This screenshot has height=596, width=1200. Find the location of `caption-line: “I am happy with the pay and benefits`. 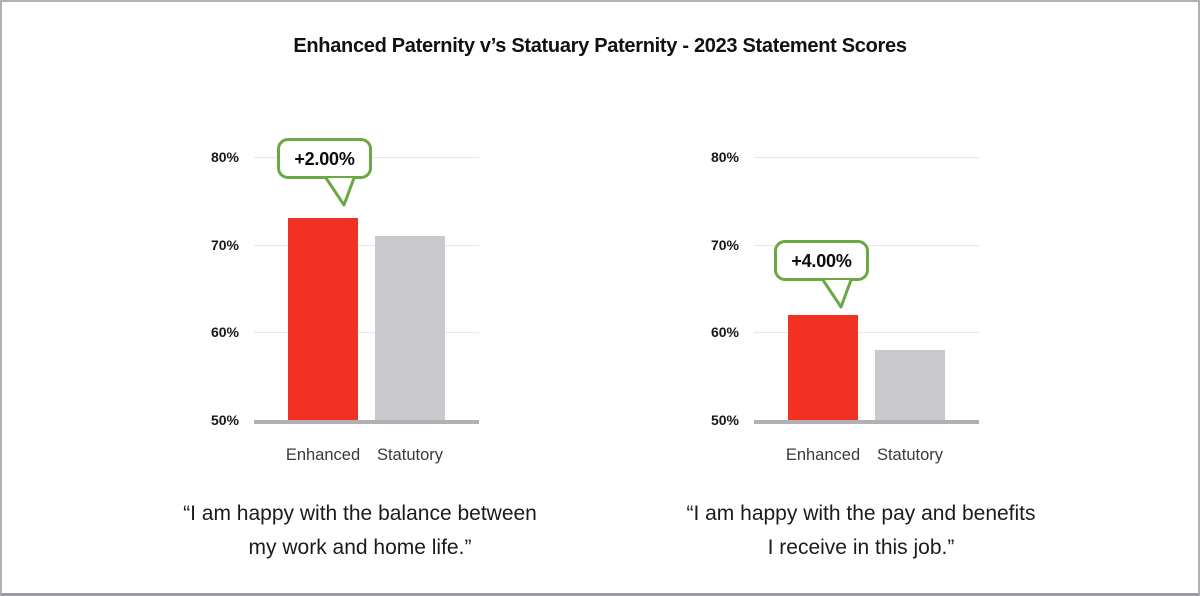

caption-line: “I am happy with the pay and benefits is located at coordinates (861, 513).